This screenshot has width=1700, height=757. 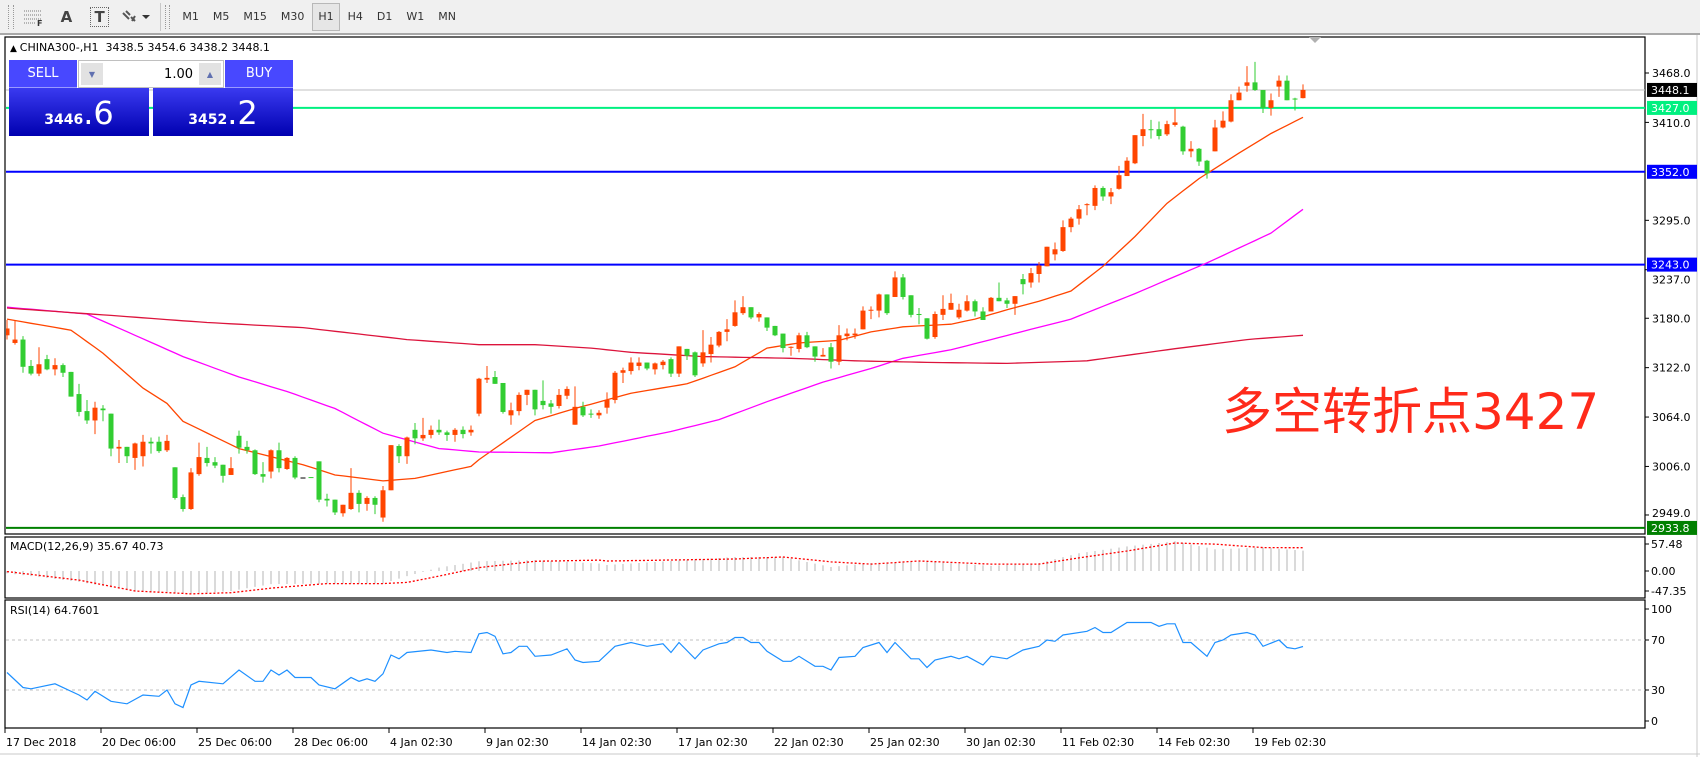 I want to click on chart-shift-marker-icon, so click(x=1315, y=40).